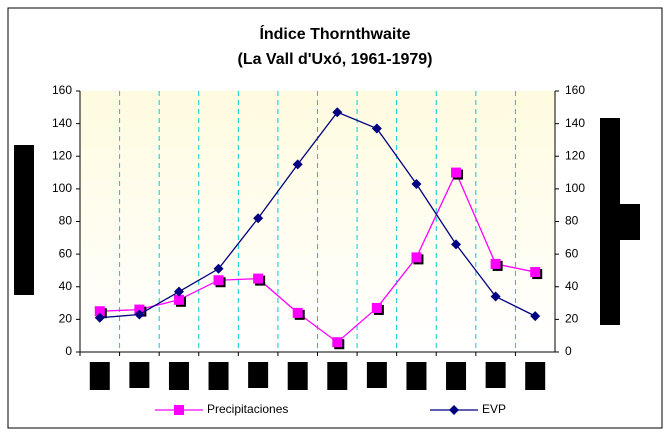 Image resolution: width=670 pixels, height=435 pixels. I want to click on y2-tick-label: 120, so click(575, 155).